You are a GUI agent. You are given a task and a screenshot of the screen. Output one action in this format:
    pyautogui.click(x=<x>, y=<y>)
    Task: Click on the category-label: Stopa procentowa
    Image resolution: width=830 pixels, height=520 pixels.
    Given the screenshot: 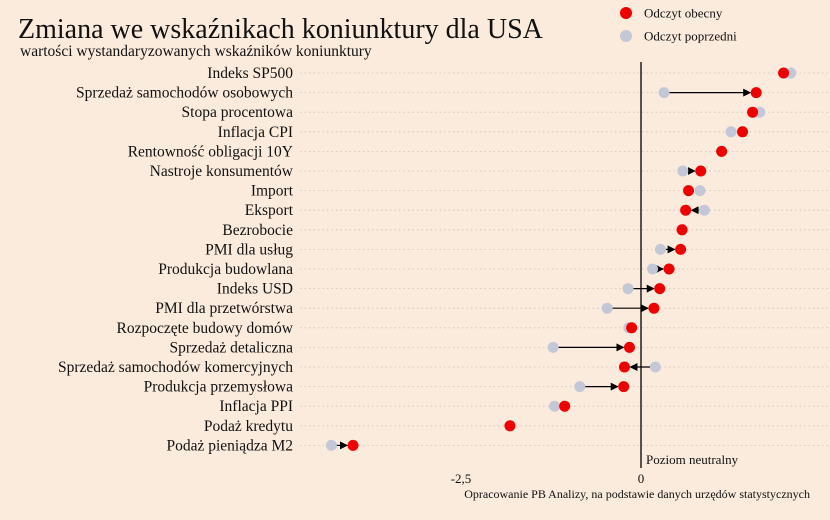 What is the action you would take?
    pyautogui.click(x=238, y=112)
    